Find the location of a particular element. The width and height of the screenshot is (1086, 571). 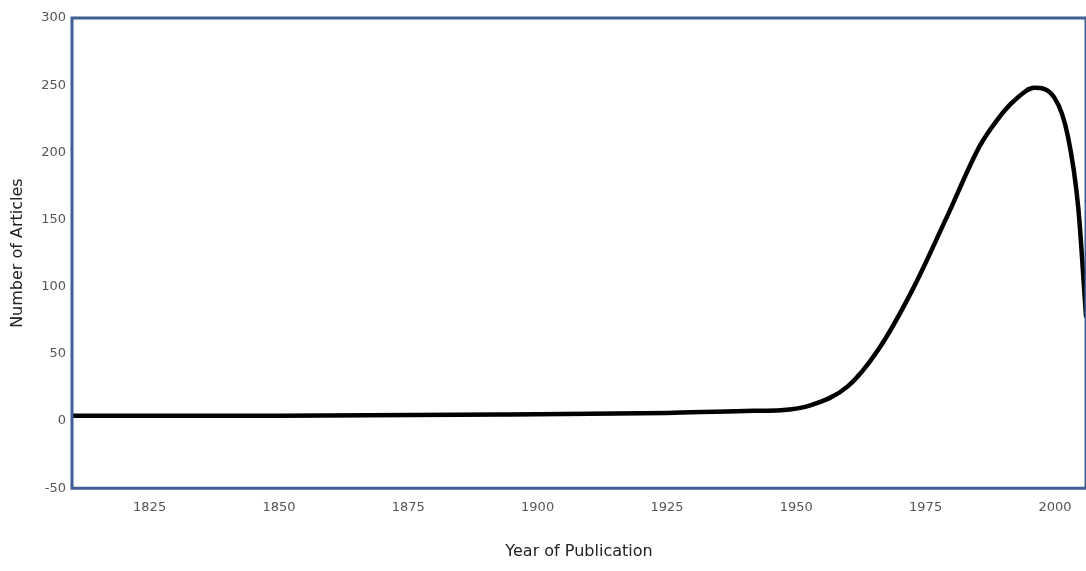

y-tick-label: 50 is located at coordinates (58, 353).